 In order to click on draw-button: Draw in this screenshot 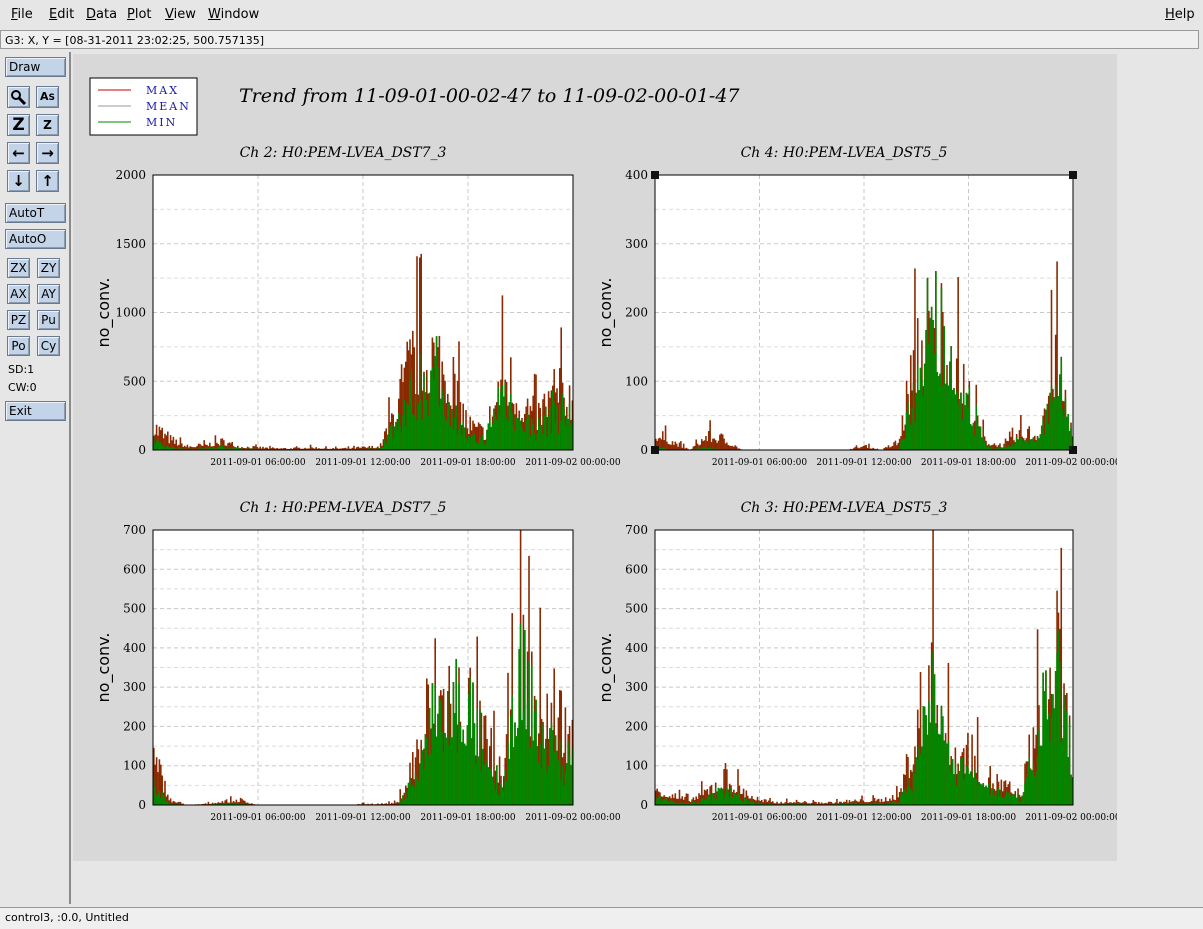, I will do `click(35, 67)`.